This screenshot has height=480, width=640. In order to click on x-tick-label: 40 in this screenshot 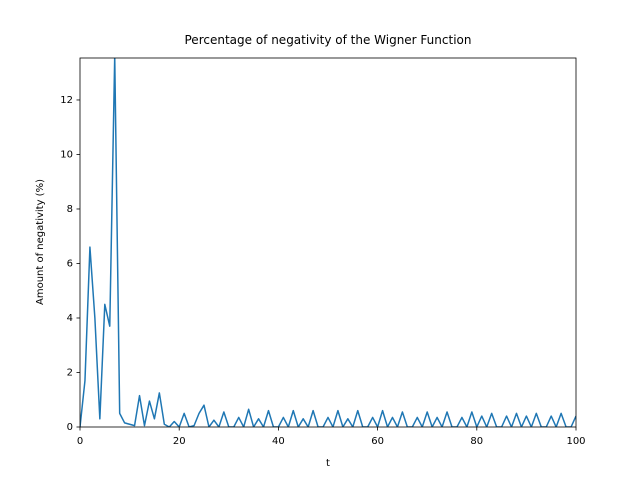, I will do `click(278, 441)`.